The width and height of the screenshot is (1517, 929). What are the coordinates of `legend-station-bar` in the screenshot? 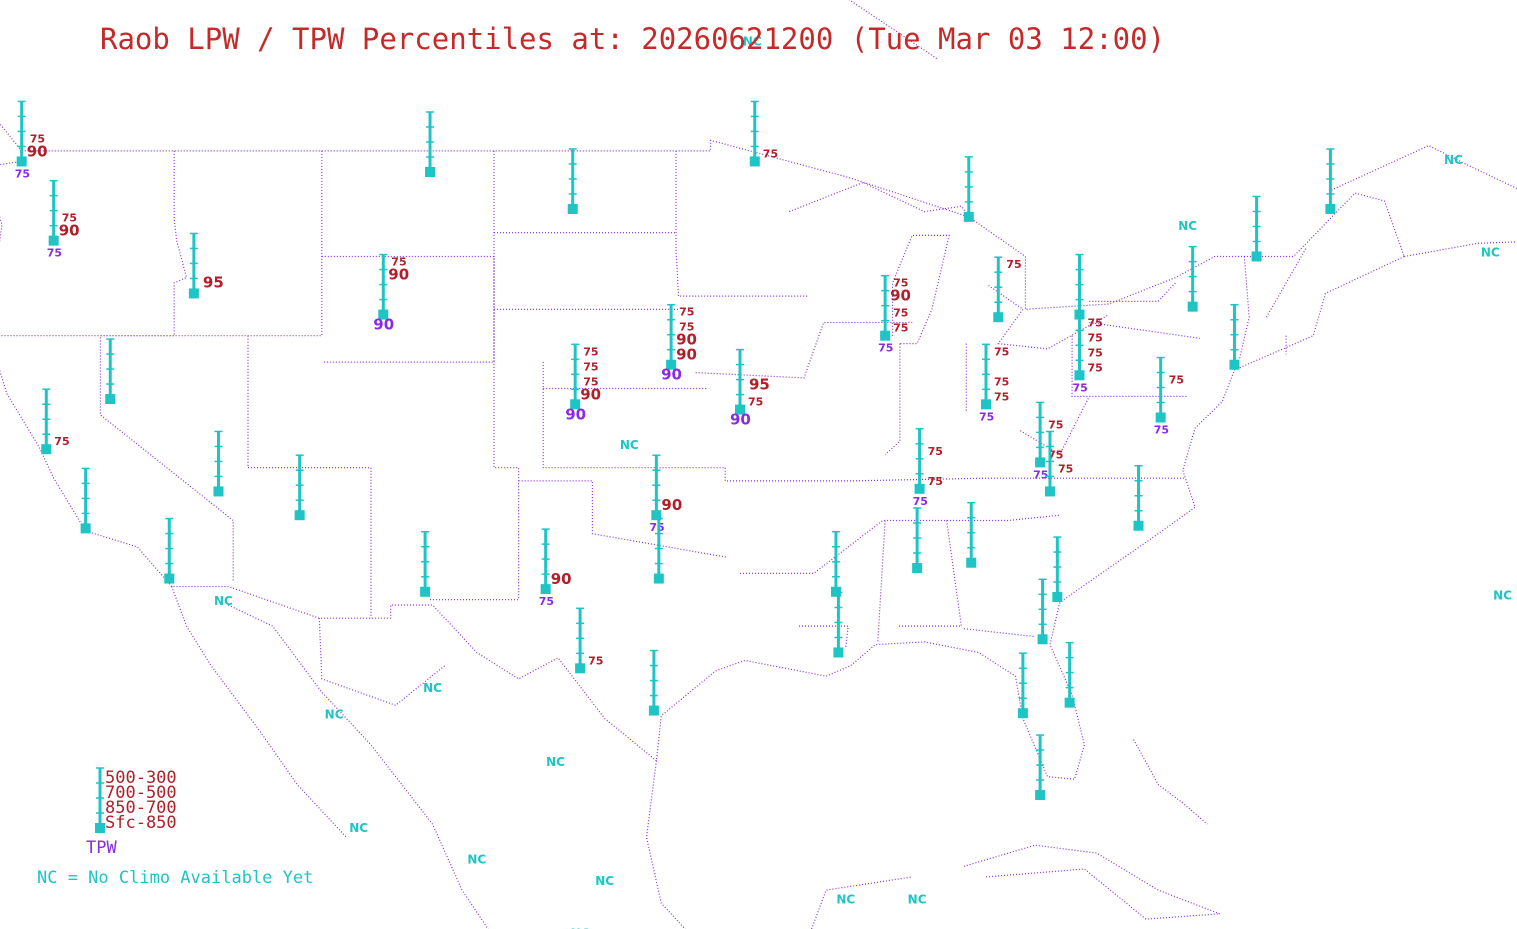 It's located at (100, 800).